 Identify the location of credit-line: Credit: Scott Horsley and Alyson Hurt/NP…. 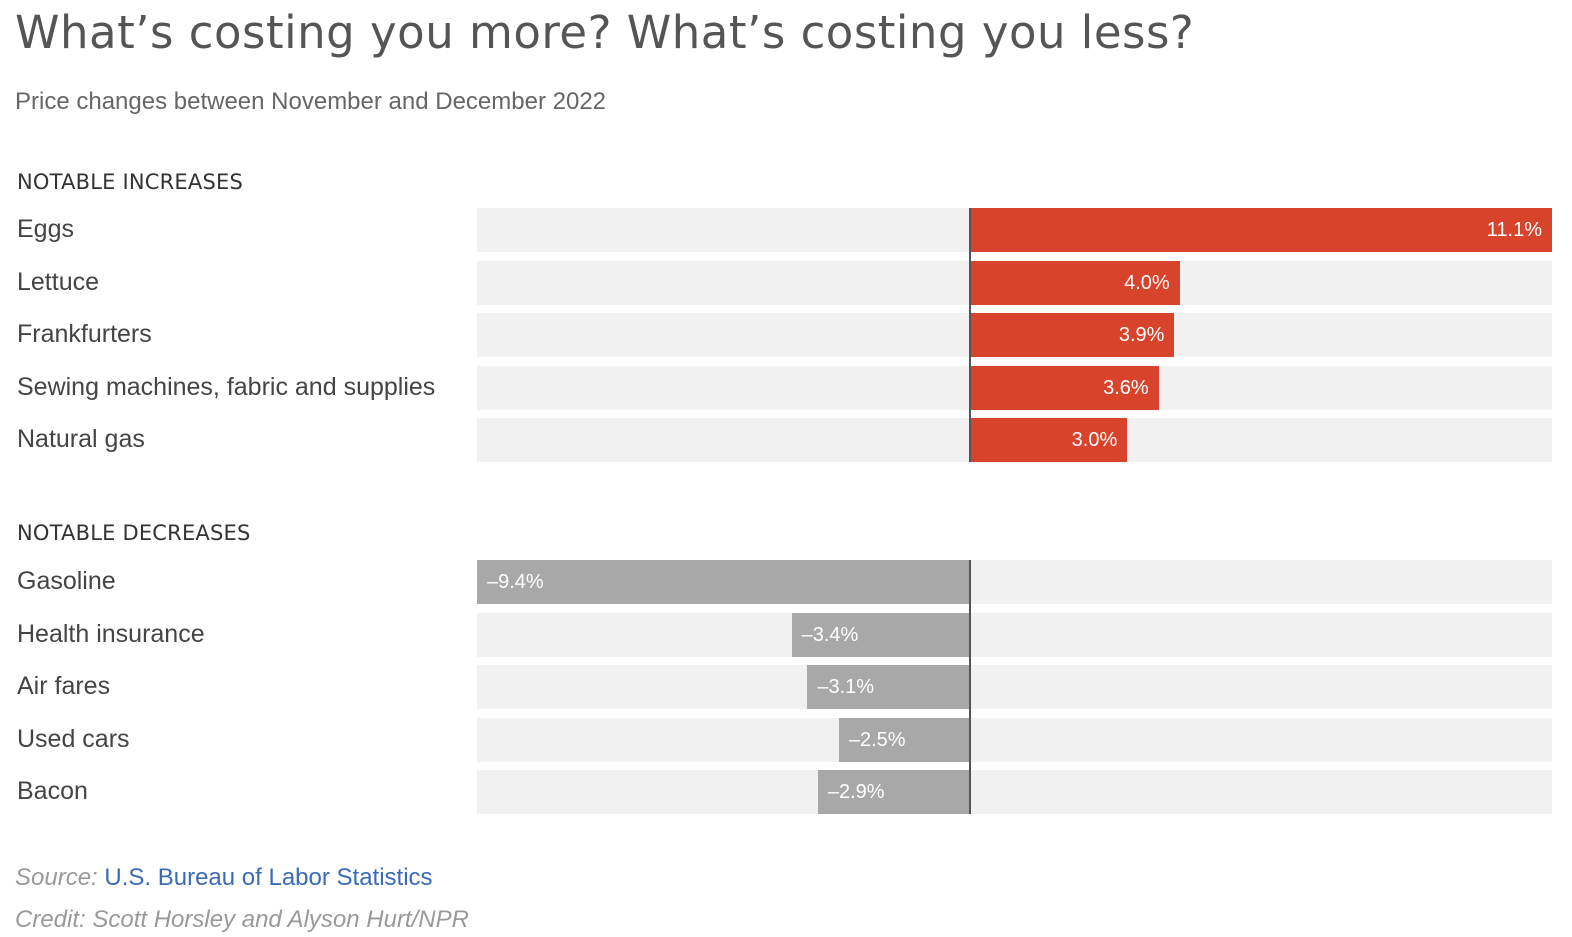
(242, 919).